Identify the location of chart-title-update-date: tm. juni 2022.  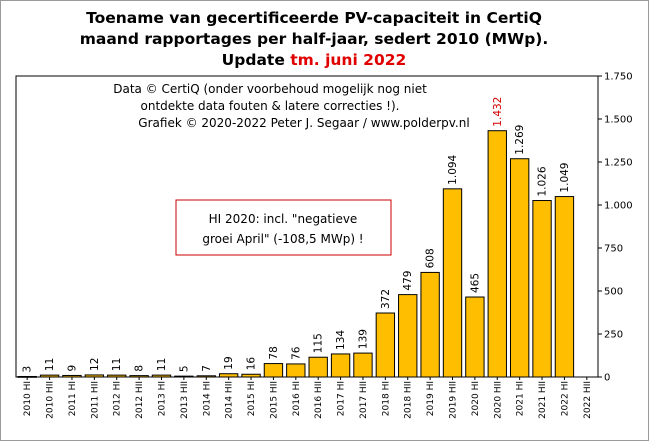
(348, 60).